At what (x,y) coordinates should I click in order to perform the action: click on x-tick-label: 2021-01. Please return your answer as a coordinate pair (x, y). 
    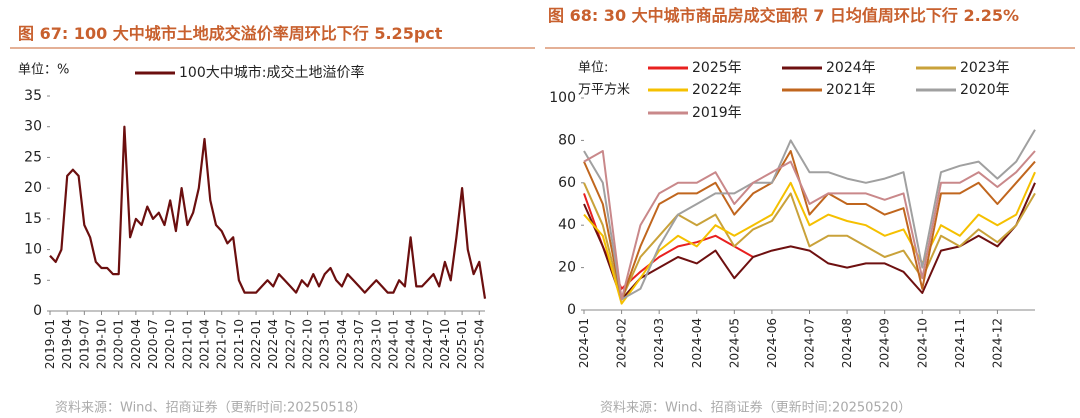
    Looking at the image, I should click on (187, 344).